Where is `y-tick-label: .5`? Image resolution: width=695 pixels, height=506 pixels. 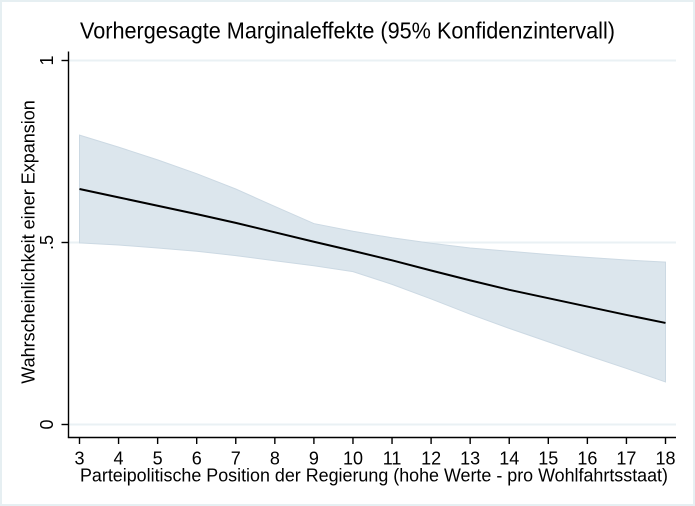
y-tick-label: .5 is located at coordinates (47, 242).